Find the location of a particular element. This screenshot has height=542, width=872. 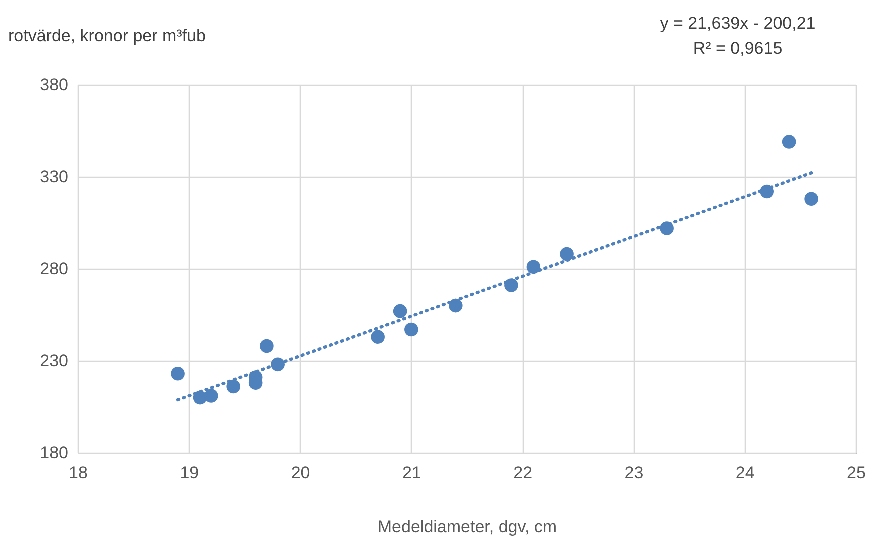

text: R² = 0,9615 is located at coordinates (738, 48).